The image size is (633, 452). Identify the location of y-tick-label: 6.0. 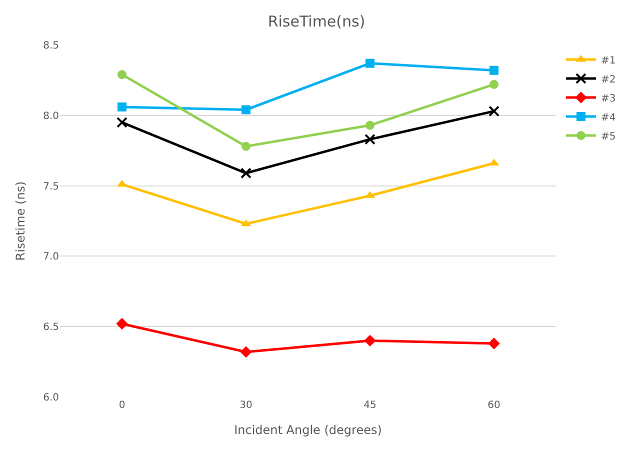
(51, 398).